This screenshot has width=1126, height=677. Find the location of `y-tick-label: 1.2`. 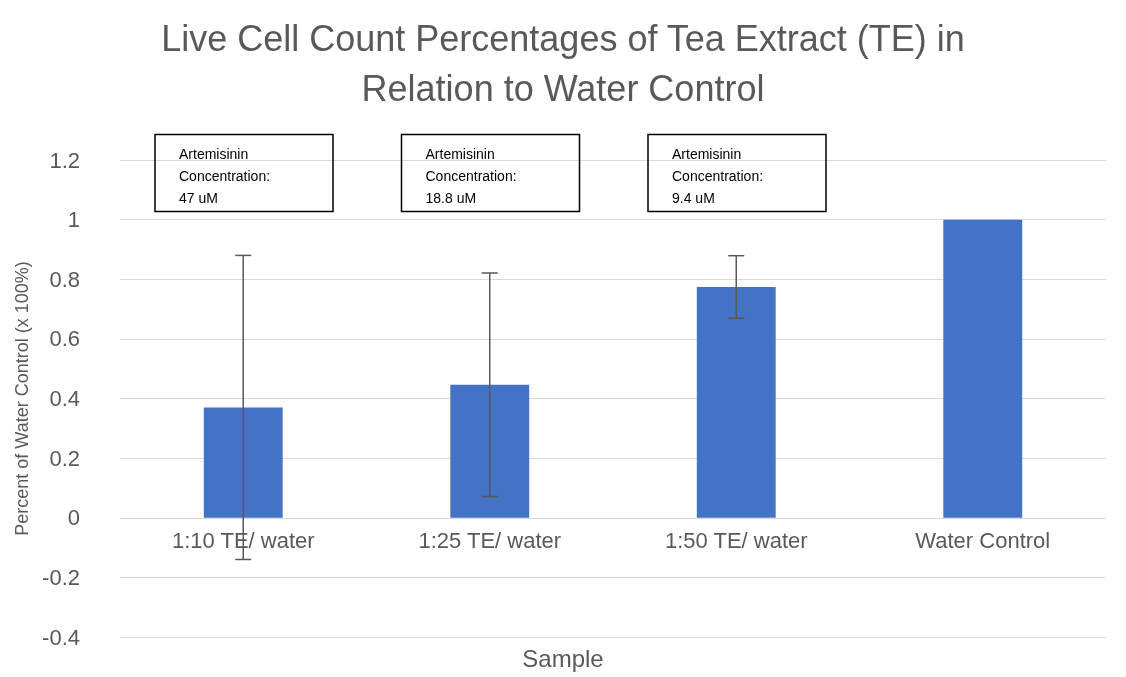

y-tick-label: 1.2 is located at coordinates (64, 160).